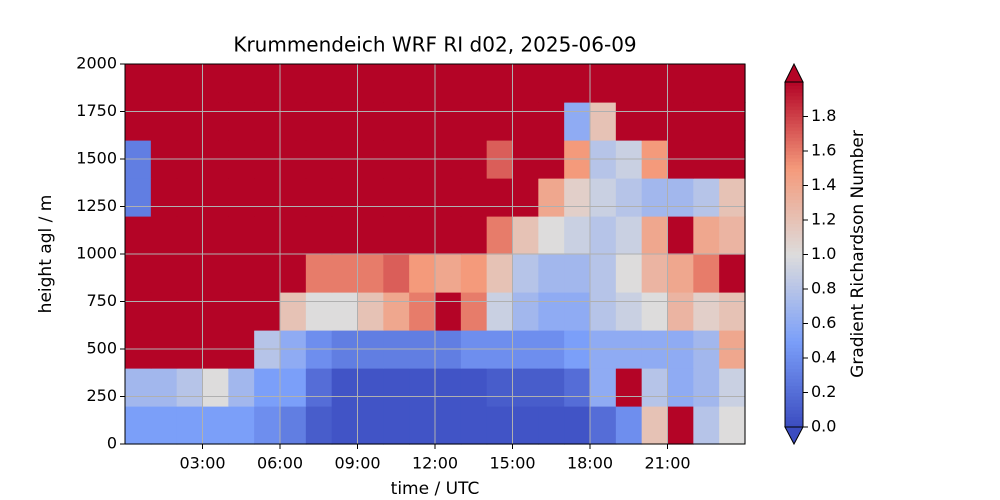 The height and width of the screenshot is (500, 1000). What do you see at coordinates (435, 489) in the screenshot?
I see `x-axis-label: time / UTC` at bounding box center [435, 489].